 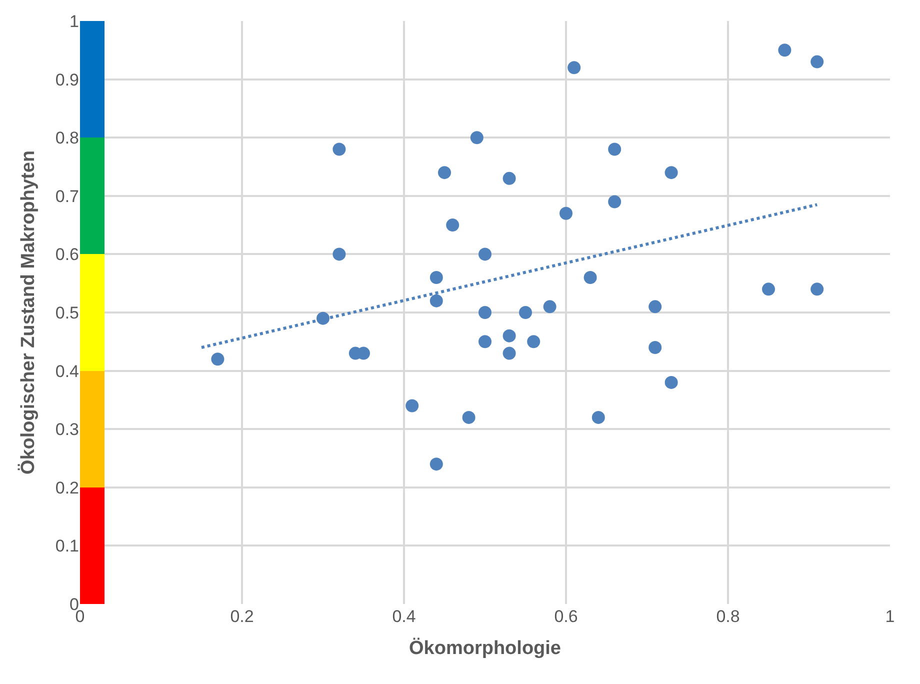 What do you see at coordinates (67, 312) in the screenshot?
I see `y-tick-label: 0.5` at bounding box center [67, 312].